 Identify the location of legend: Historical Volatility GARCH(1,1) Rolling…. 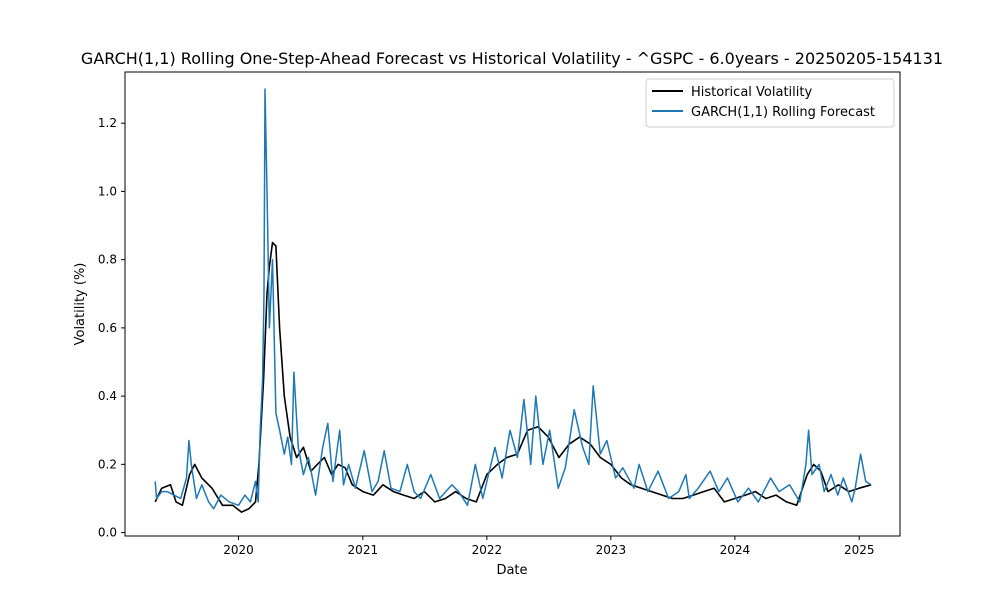
(770, 103).